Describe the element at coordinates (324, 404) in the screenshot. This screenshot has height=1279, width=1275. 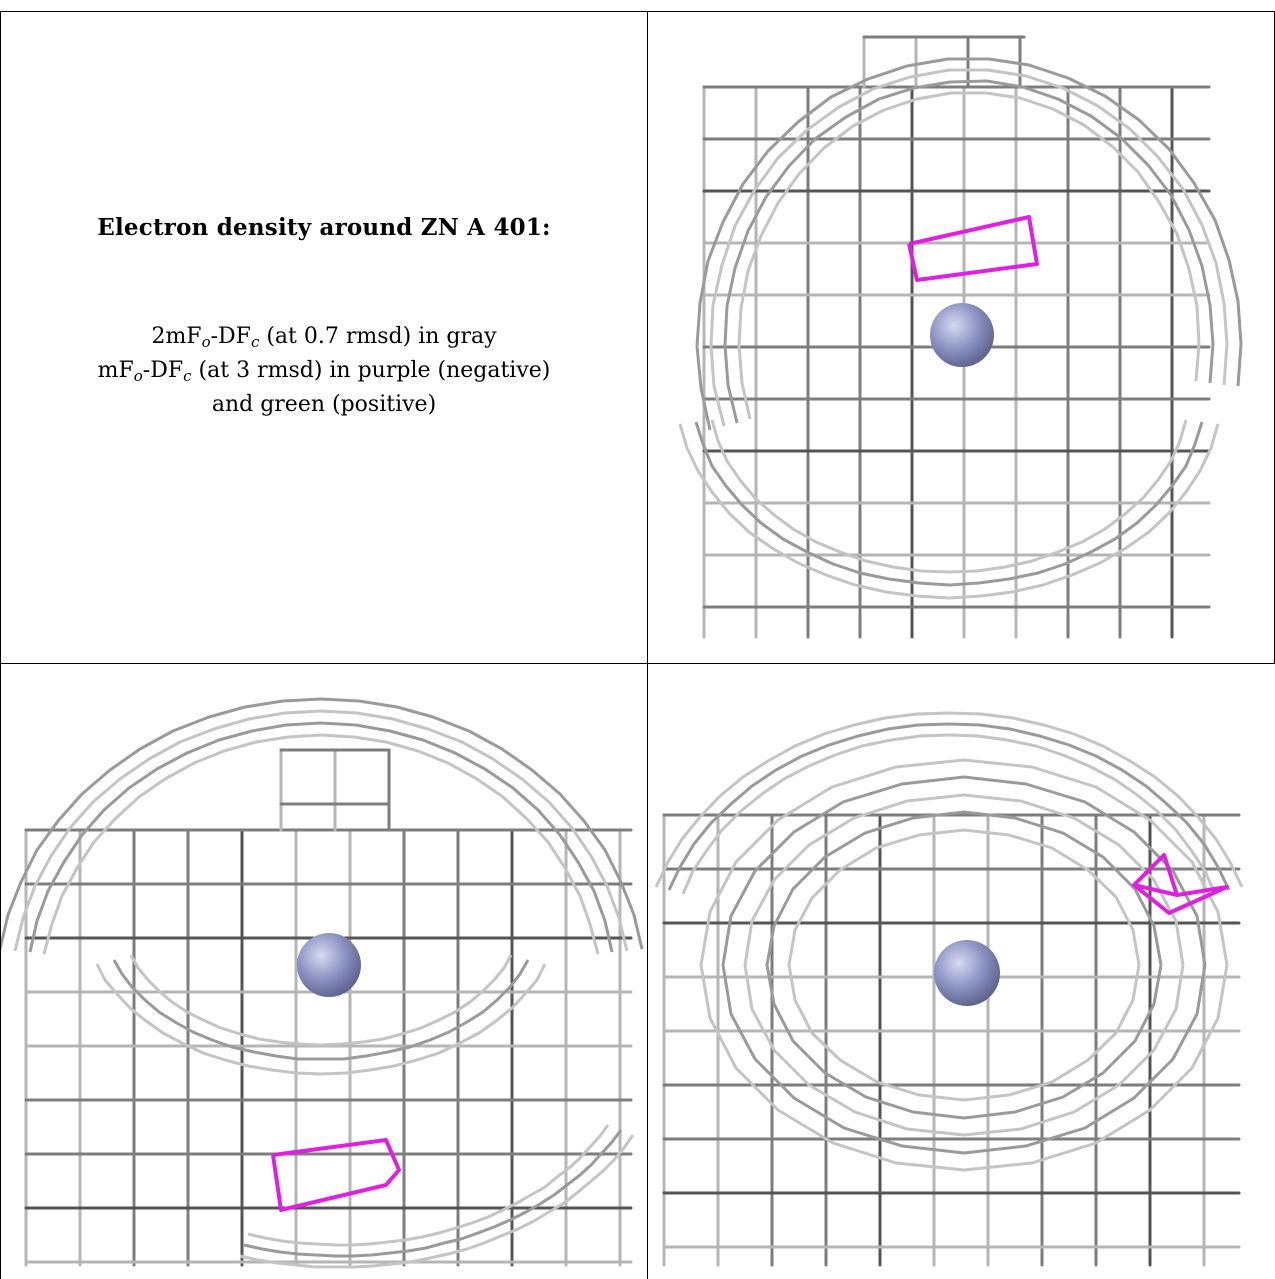
I see `legend-line-positive: and green (positive)` at that location.